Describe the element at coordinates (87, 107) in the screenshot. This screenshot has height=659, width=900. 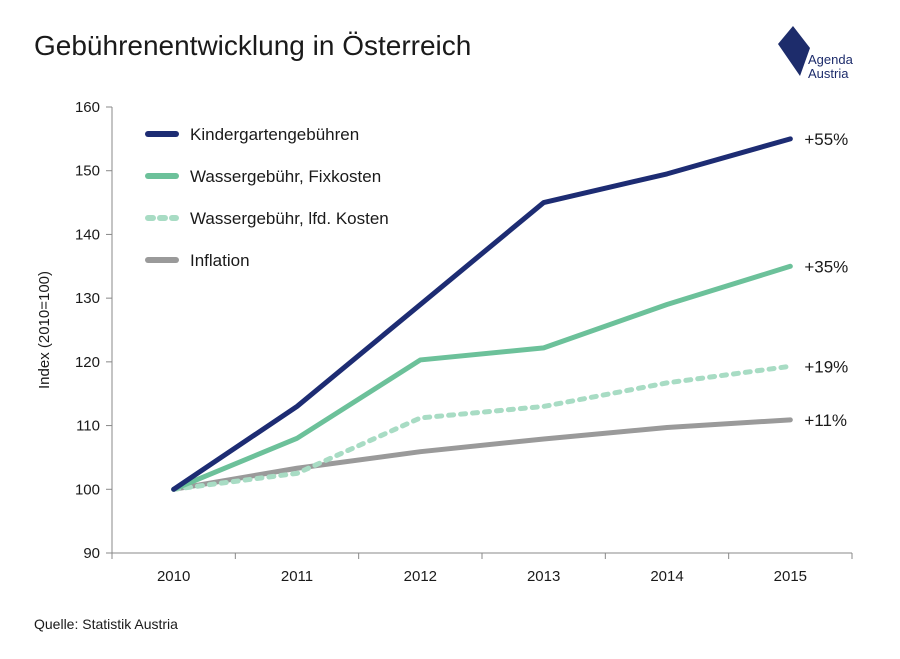
I see `y-tick-label: 160` at that location.